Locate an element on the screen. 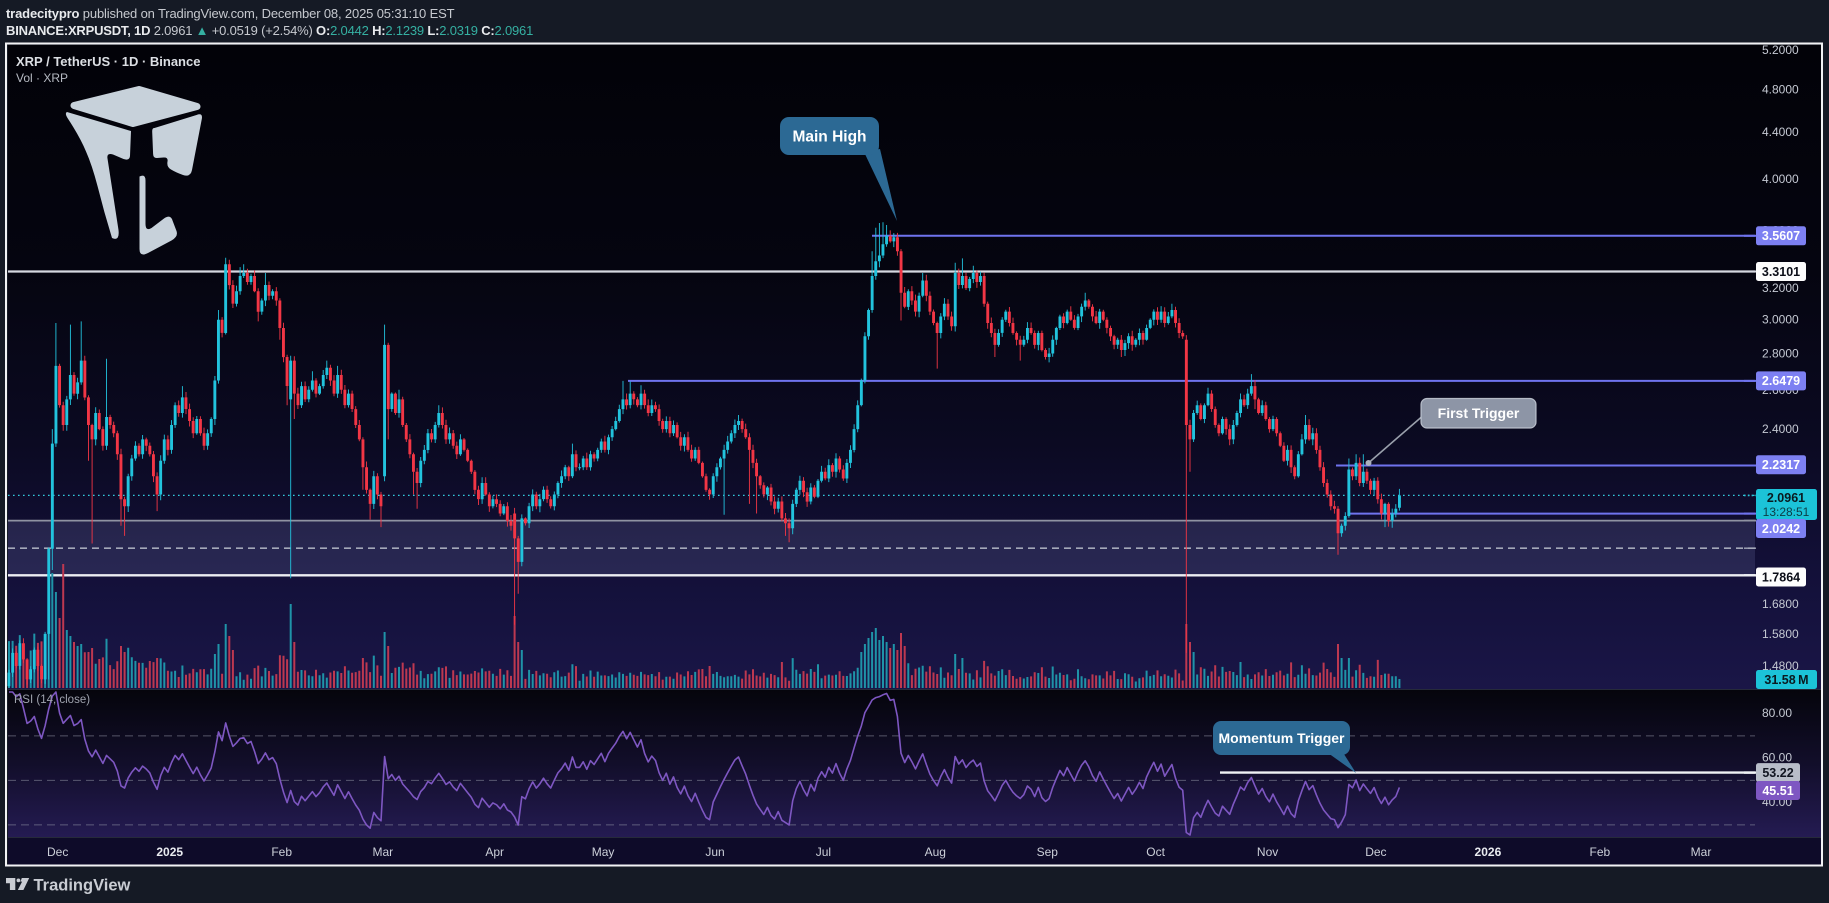  svg-text: 2026 is located at coordinates (1488, 852).